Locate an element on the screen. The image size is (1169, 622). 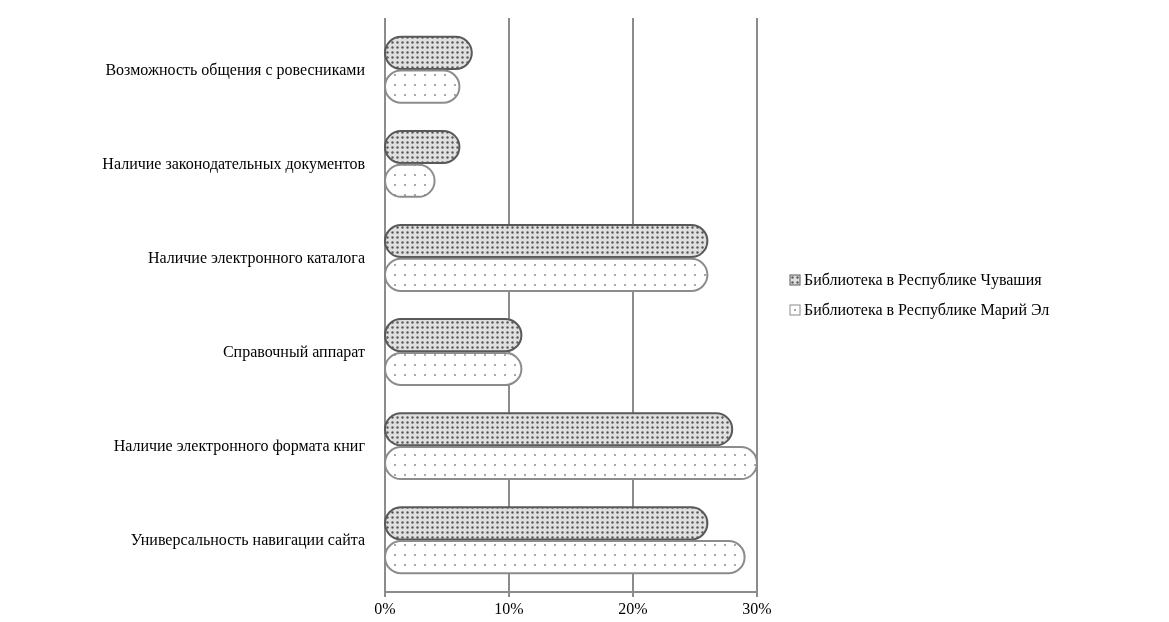
y-tick-label: Наличие электронного формата книг is located at coordinates (239, 446).